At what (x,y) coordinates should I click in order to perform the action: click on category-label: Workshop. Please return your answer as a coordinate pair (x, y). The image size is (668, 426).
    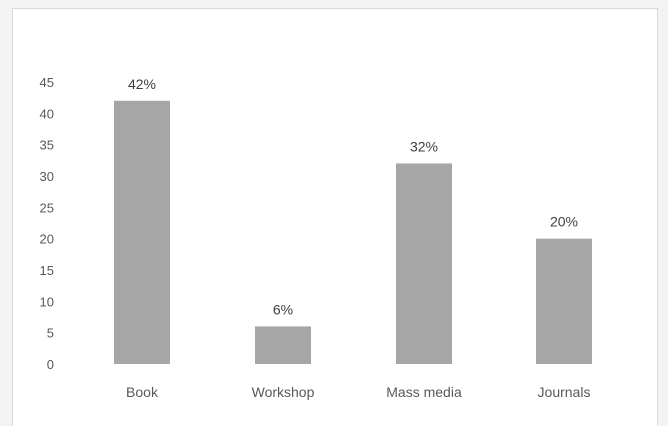
    Looking at the image, I should click on (283, 392).